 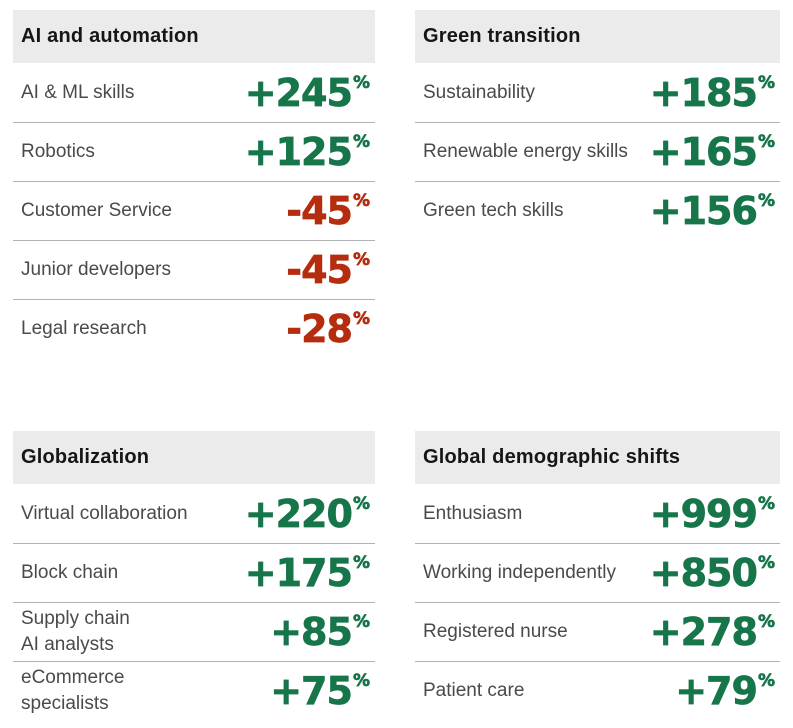 What do you see at coordinates (474, 690) in the screenshot?
I see `row-label: Patient care` at bounding box center [474, 690].